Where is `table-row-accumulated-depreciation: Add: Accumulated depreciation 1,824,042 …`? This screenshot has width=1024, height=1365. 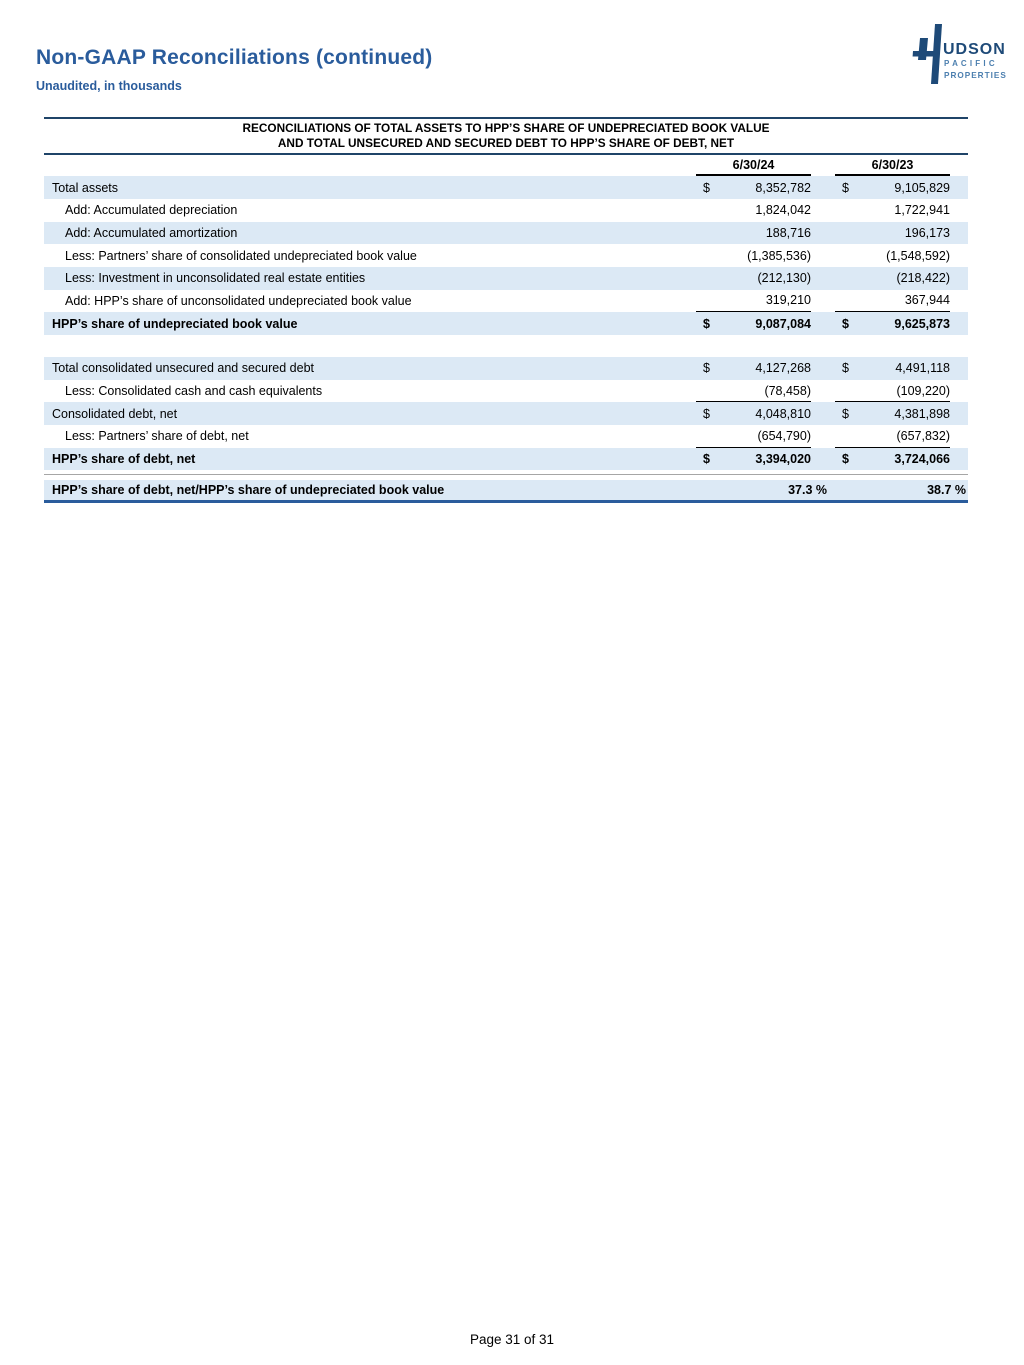
table-row-accumulated-depreciation: Add: Accumulated depreciation 1,824,042 … is located at coordinates (506, 210).